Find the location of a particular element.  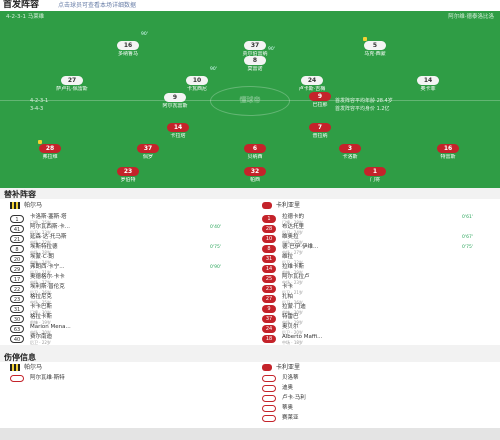

home-player-1: 16 90' 多纳鲁马 is located at coordinates (128, 44).